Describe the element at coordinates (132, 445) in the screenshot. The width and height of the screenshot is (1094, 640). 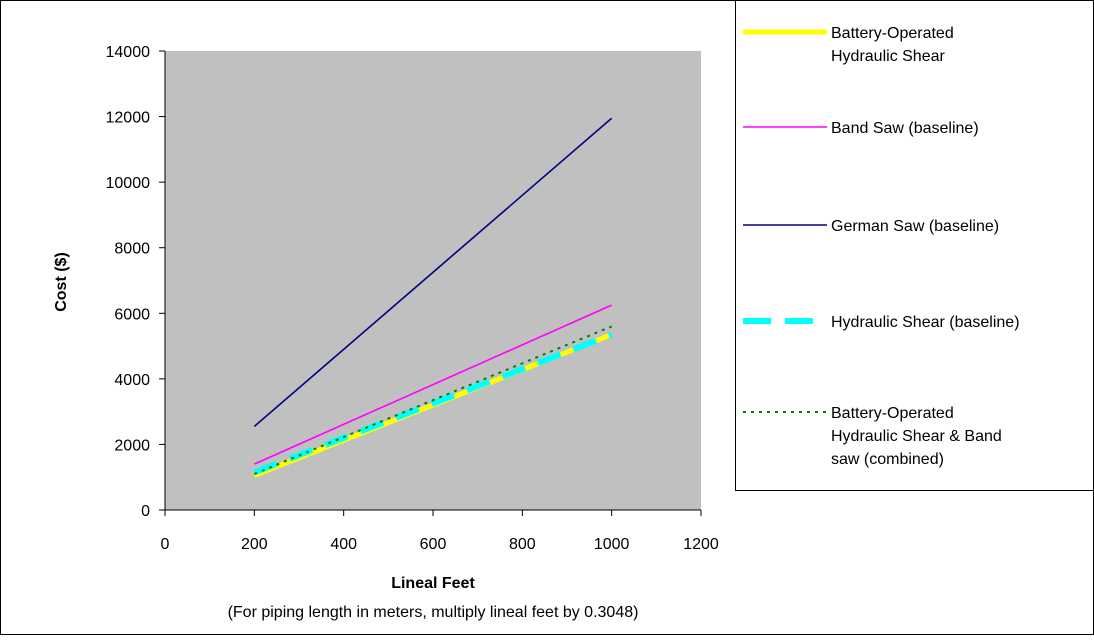
I see `y-tick-label: 2000` at that location.